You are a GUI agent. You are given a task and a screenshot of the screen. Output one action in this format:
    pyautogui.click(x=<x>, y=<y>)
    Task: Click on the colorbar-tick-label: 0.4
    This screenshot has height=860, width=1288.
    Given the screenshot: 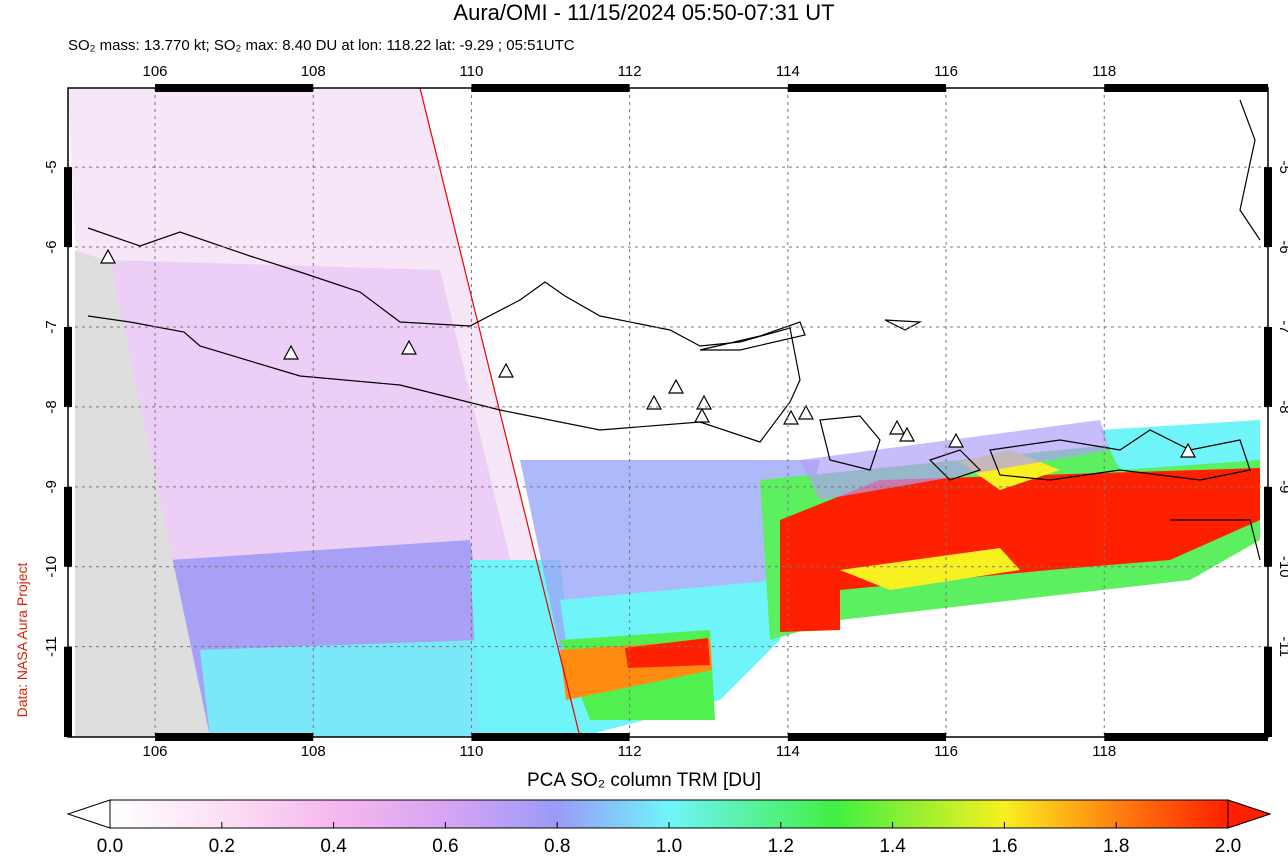 What is the action you would take?
    pyautogui.click(x=333, y=845)
    